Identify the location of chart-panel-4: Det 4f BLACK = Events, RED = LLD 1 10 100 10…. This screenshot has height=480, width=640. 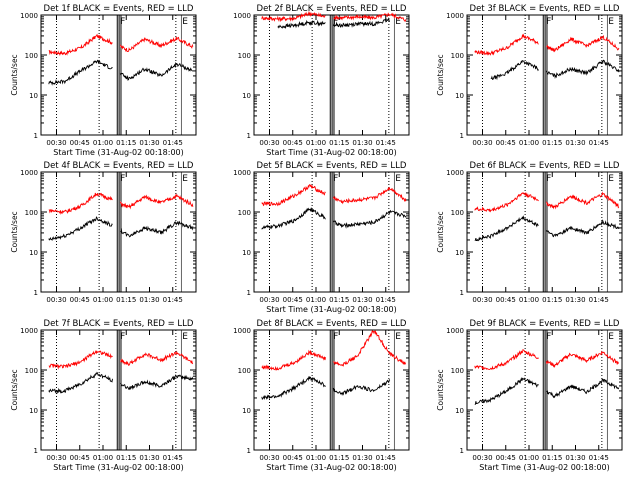
(103, 232).